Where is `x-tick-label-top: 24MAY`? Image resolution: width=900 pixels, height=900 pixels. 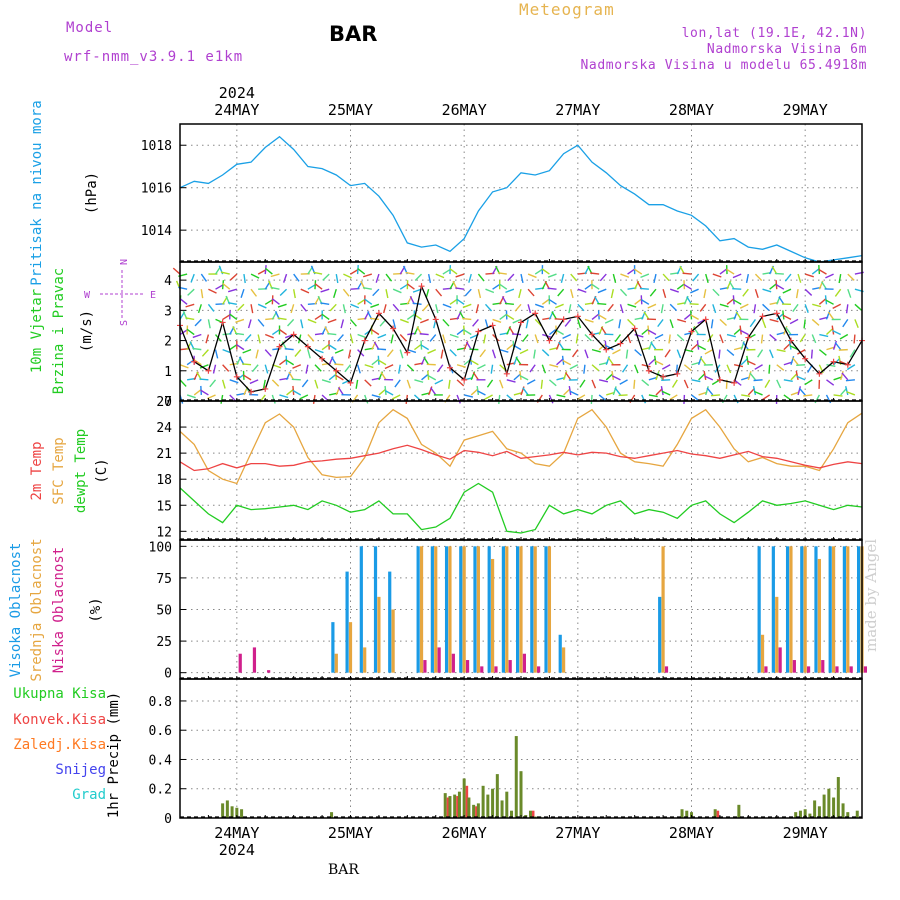
x-tick-label-top: 24MAY is located at coordinates (236, 110).